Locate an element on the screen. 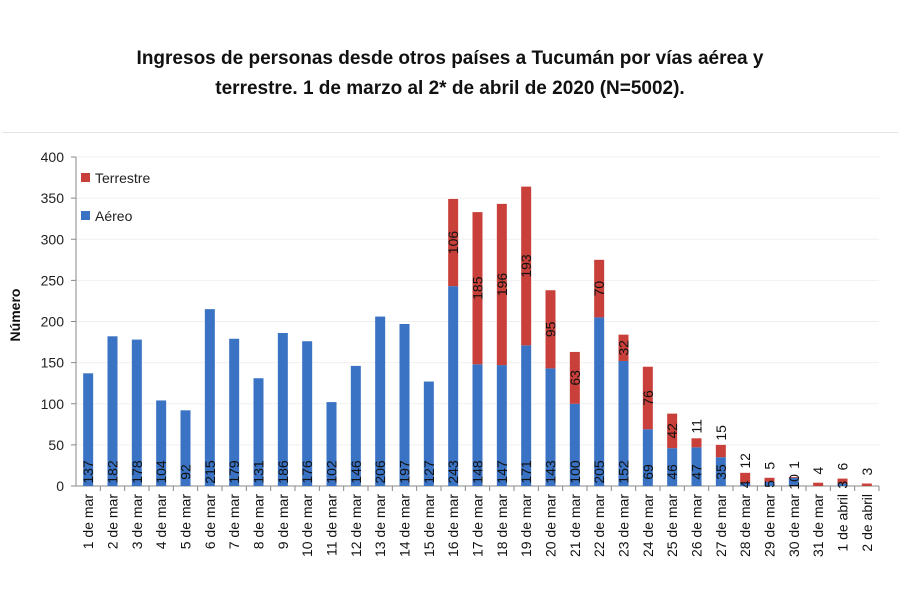  data-label-aereo: 143 is located at coordinates (551, 472).